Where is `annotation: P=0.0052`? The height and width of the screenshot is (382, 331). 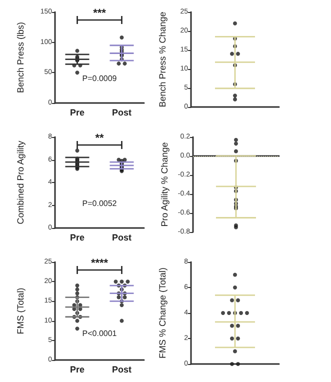 annotation: P=0.0052 is located at coordinates (100, 203).